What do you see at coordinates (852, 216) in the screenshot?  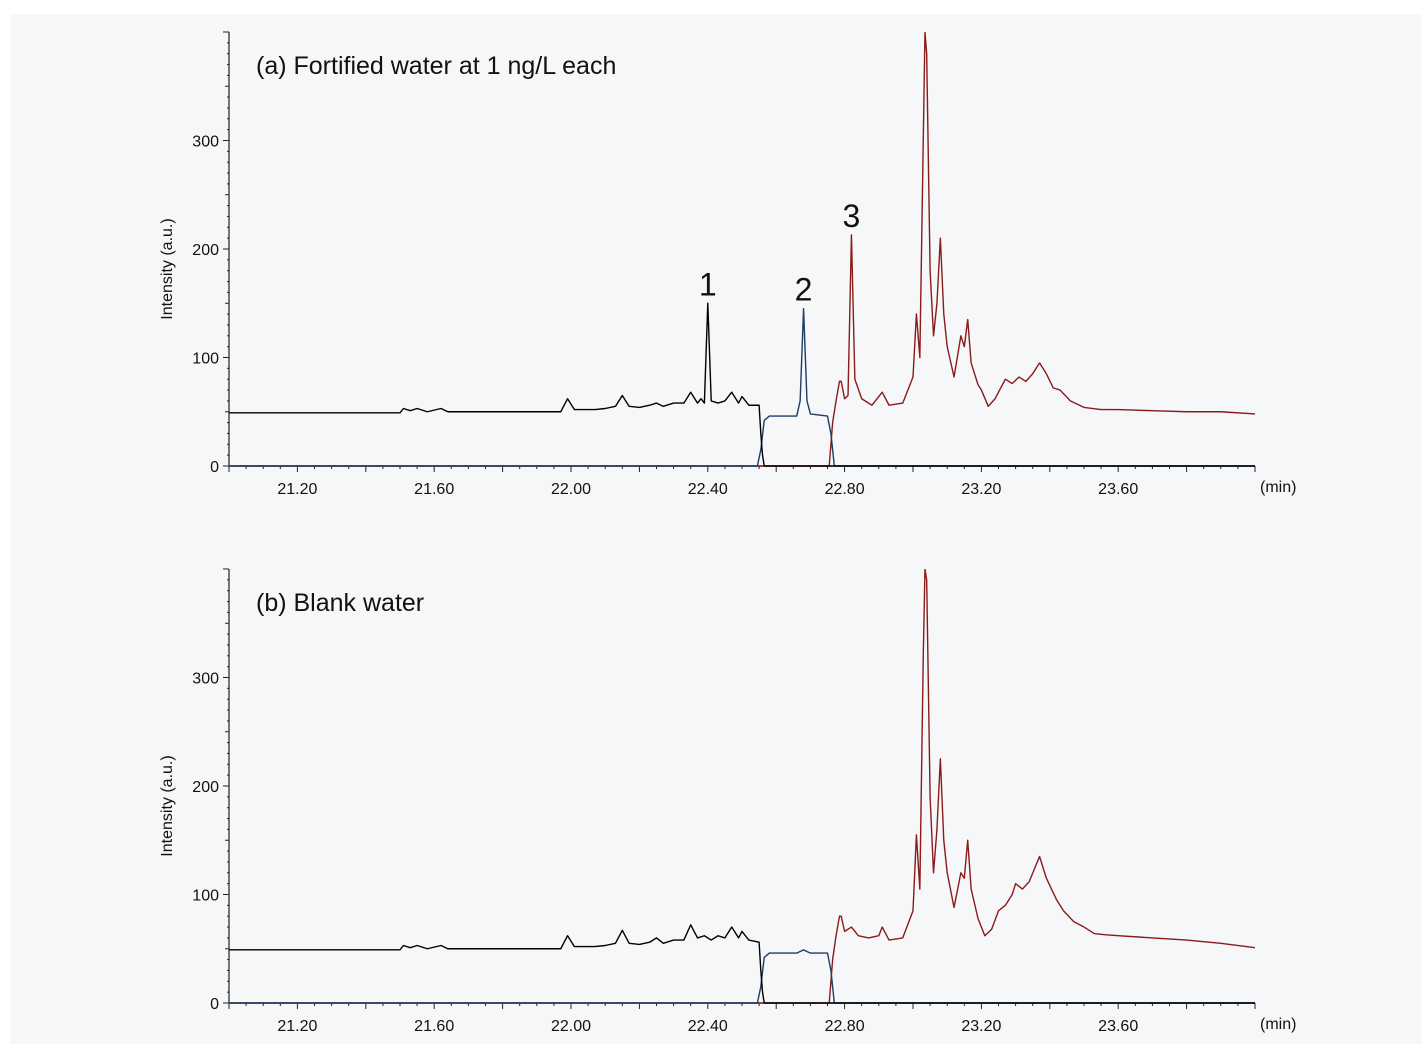 I see `peak-label: 3` at bounding box center [852, 216].